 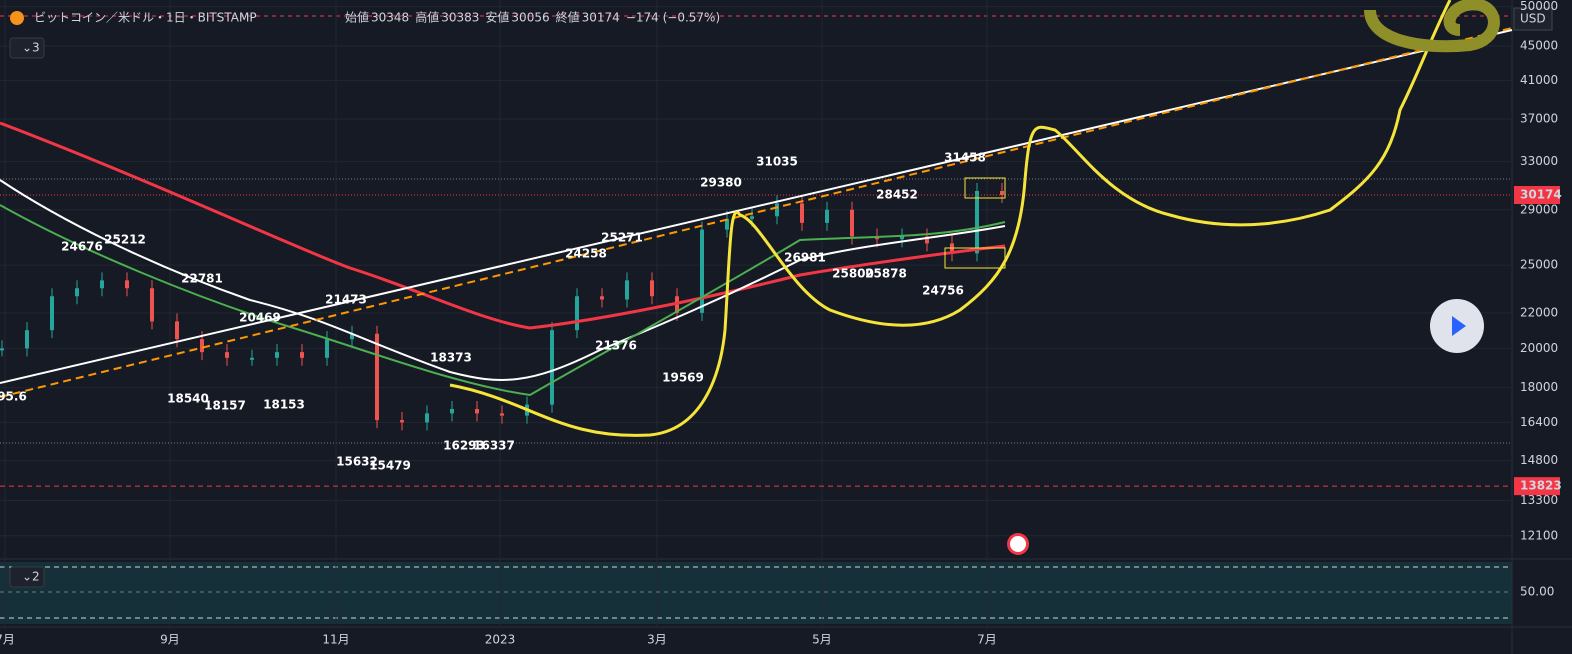 I want to click on y-tick-label: 22000, so click(x=1539, y=312).